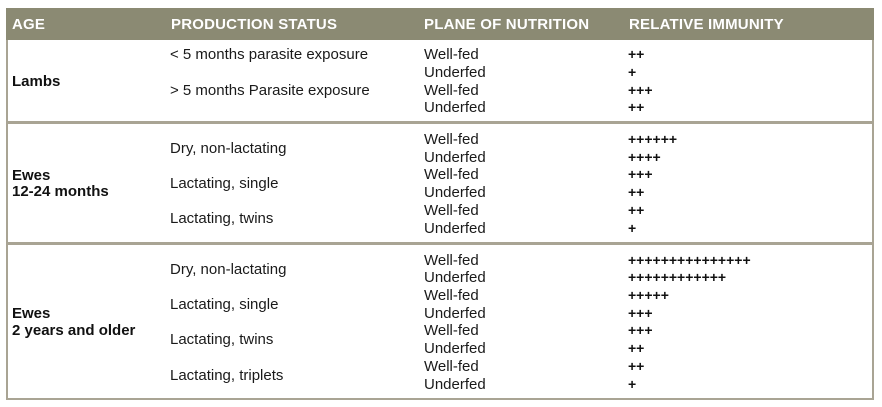 This screenshot has width=882, height=407. What do you see at coordinates (269, 54) in the screenshot?
I see `status-label: < 5 months parasite exposure` at bounding box center [269, 54].